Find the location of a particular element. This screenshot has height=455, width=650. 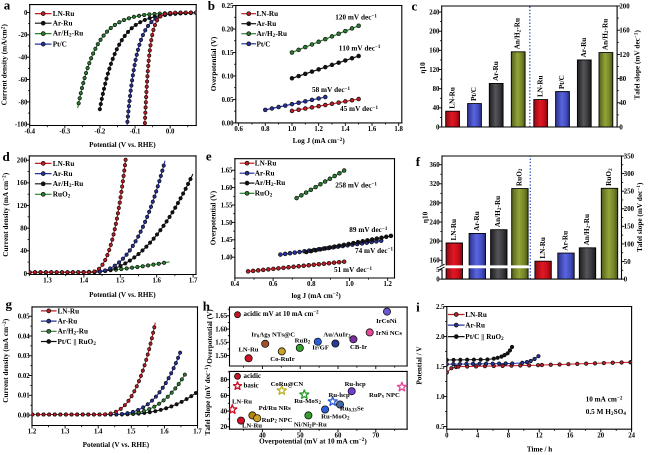

svg-text:P t / C: P t / C | | R u O 2 is located at coordinates (485, 334).